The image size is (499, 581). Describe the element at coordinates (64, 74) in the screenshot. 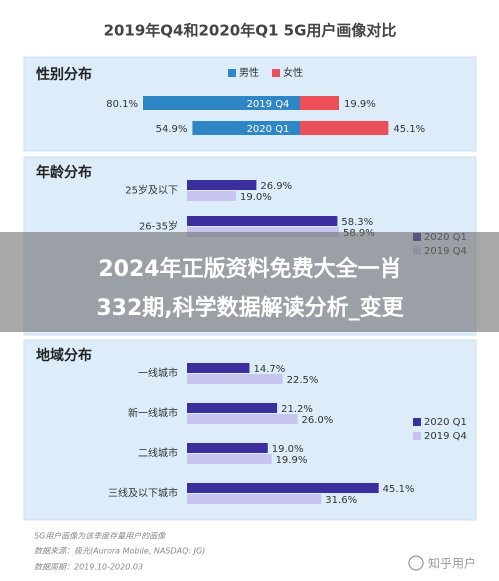

I see `chart-title: 性别分布` at that location.